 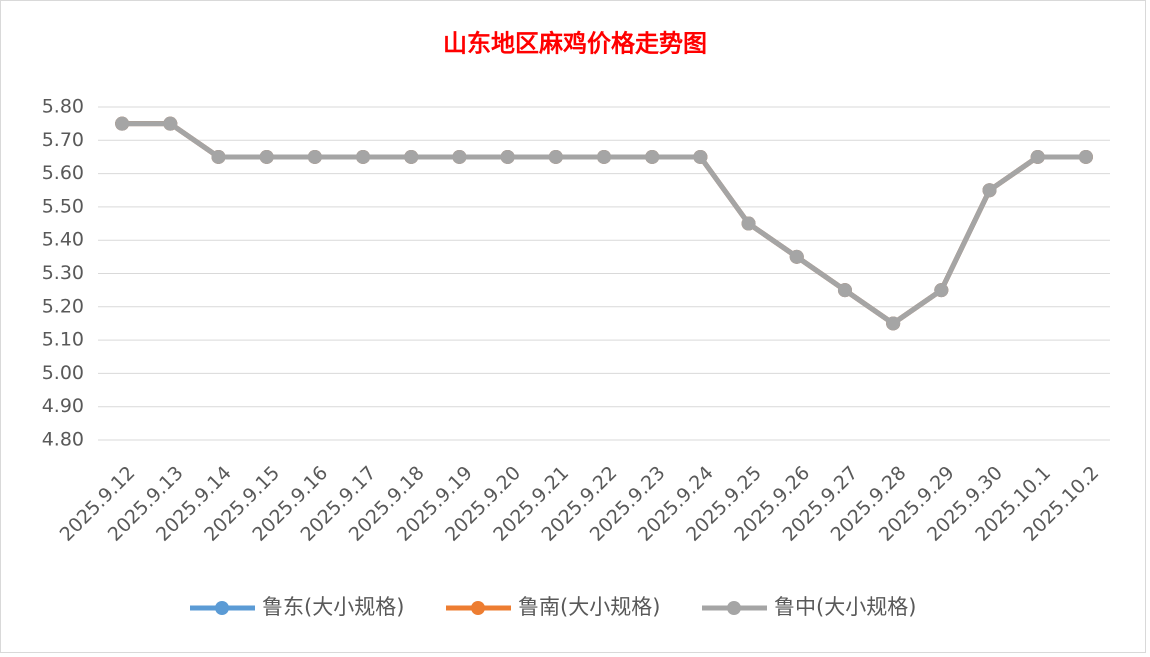 I want to click on y-tick-label: 5.20, so click(x=63, y=306).